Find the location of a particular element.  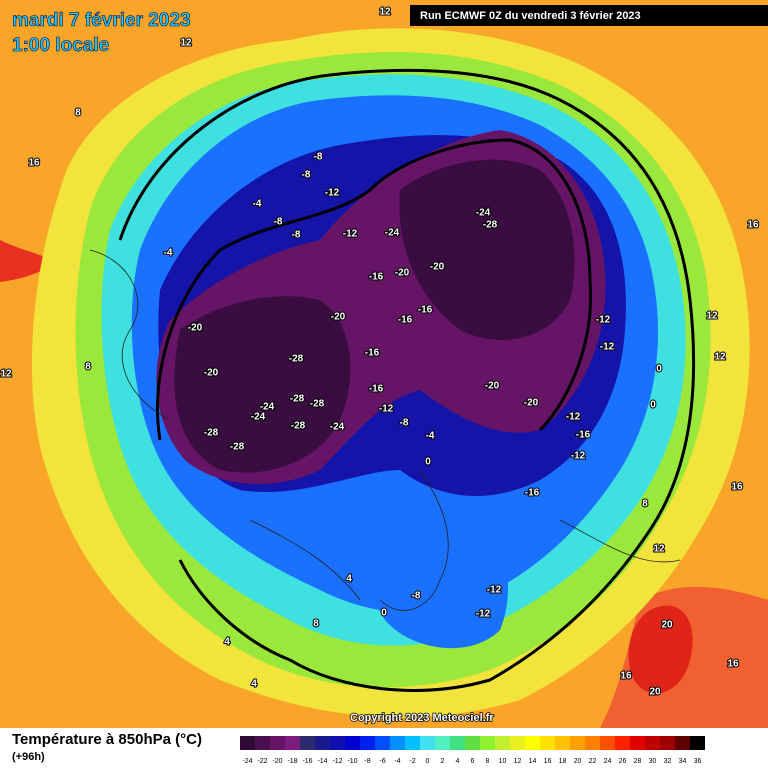

legend-tick-label: -4 is located at coordinates (397, 761).